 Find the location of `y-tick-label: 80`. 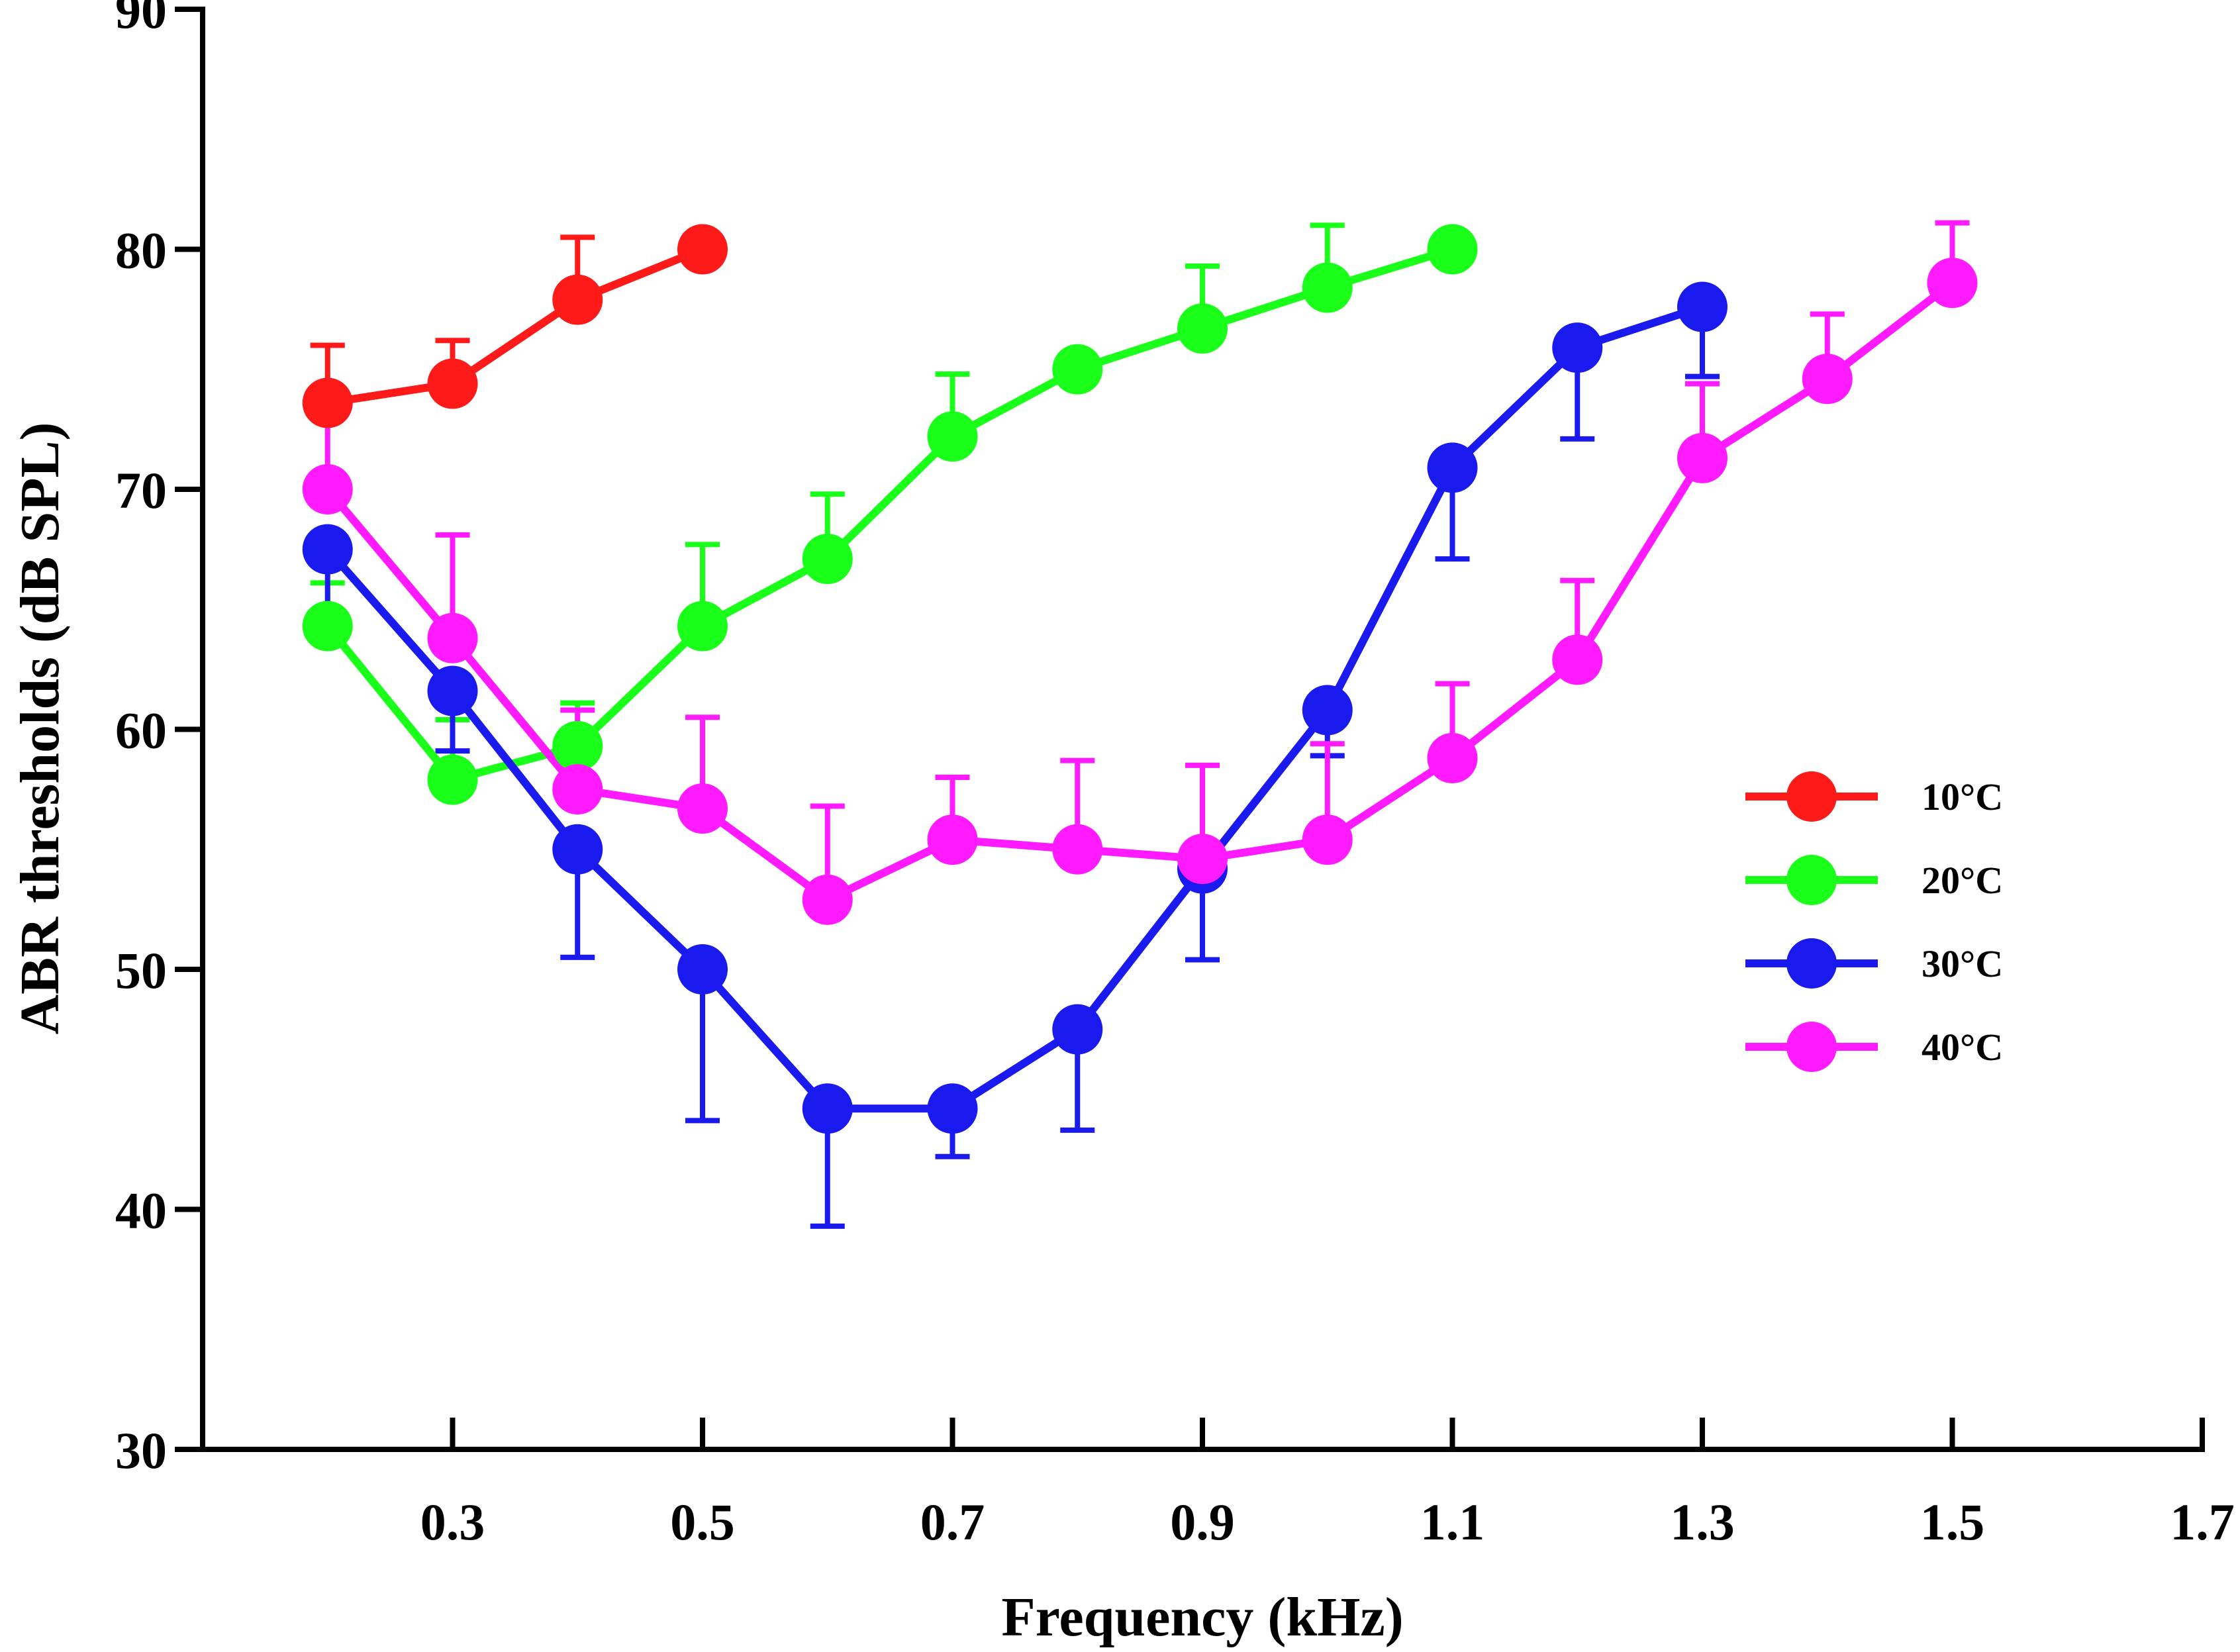

y-tick-label: 80 is located at coordinates (141, 251).